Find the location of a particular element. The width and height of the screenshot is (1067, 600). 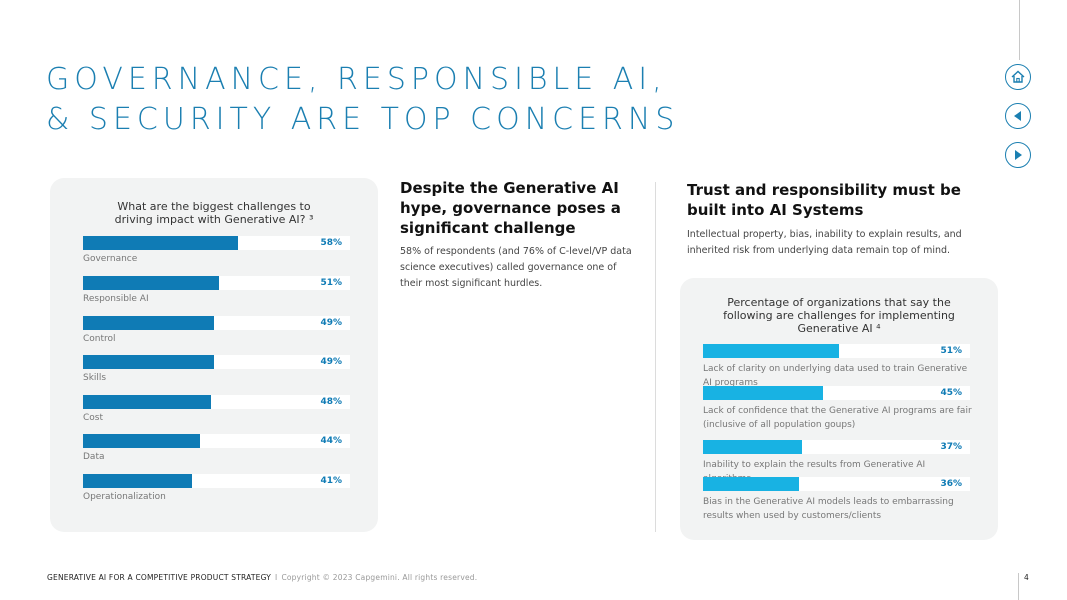

bar-track: 36% is located at coordinates (836, 484).